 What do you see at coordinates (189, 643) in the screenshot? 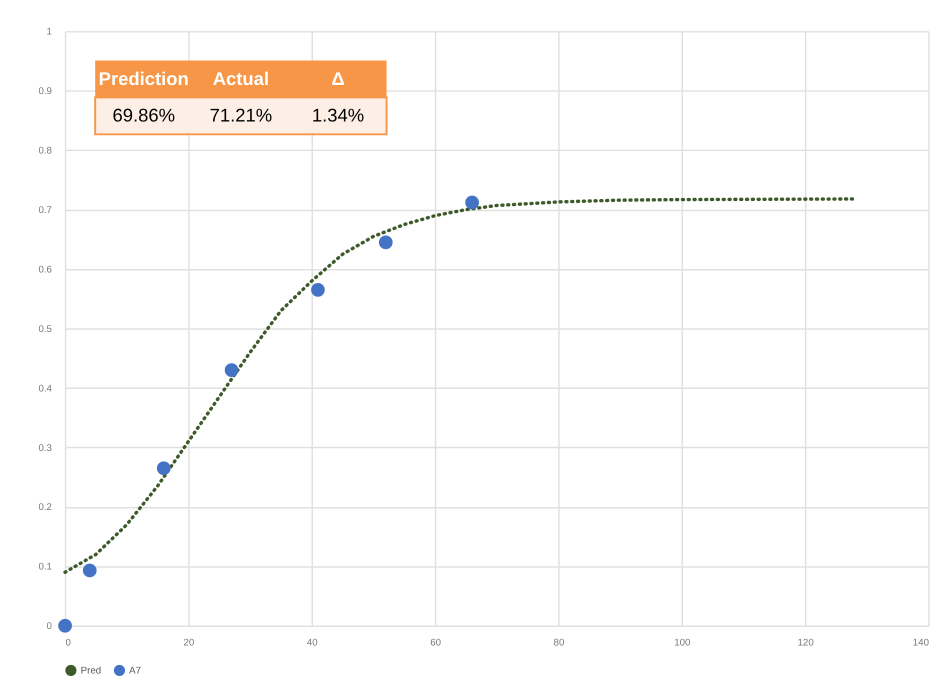
I see `x-tick-label: 20` at bounding box center [189, 643].